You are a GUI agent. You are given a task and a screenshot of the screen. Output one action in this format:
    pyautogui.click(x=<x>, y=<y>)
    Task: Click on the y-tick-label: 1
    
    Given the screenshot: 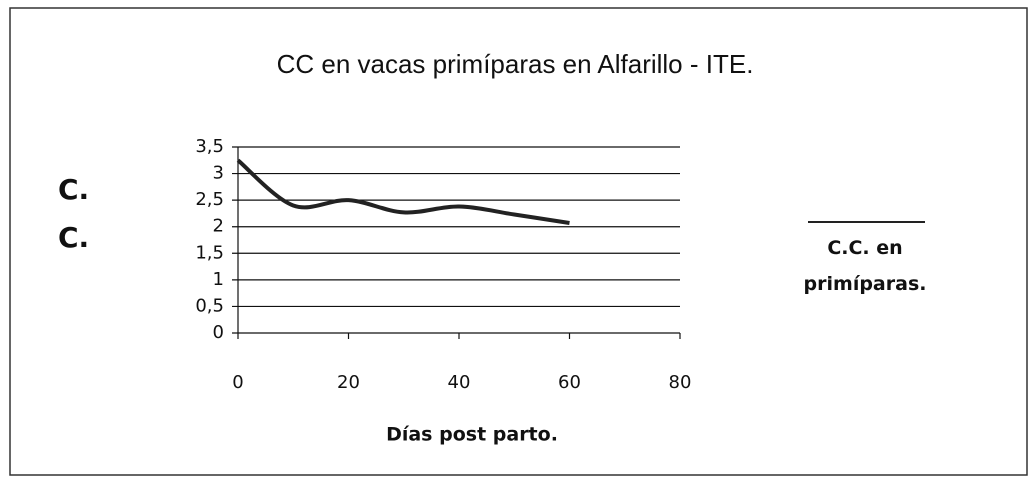 What is the action you would take?
    pyautogui.click(x=218, y=279)
    